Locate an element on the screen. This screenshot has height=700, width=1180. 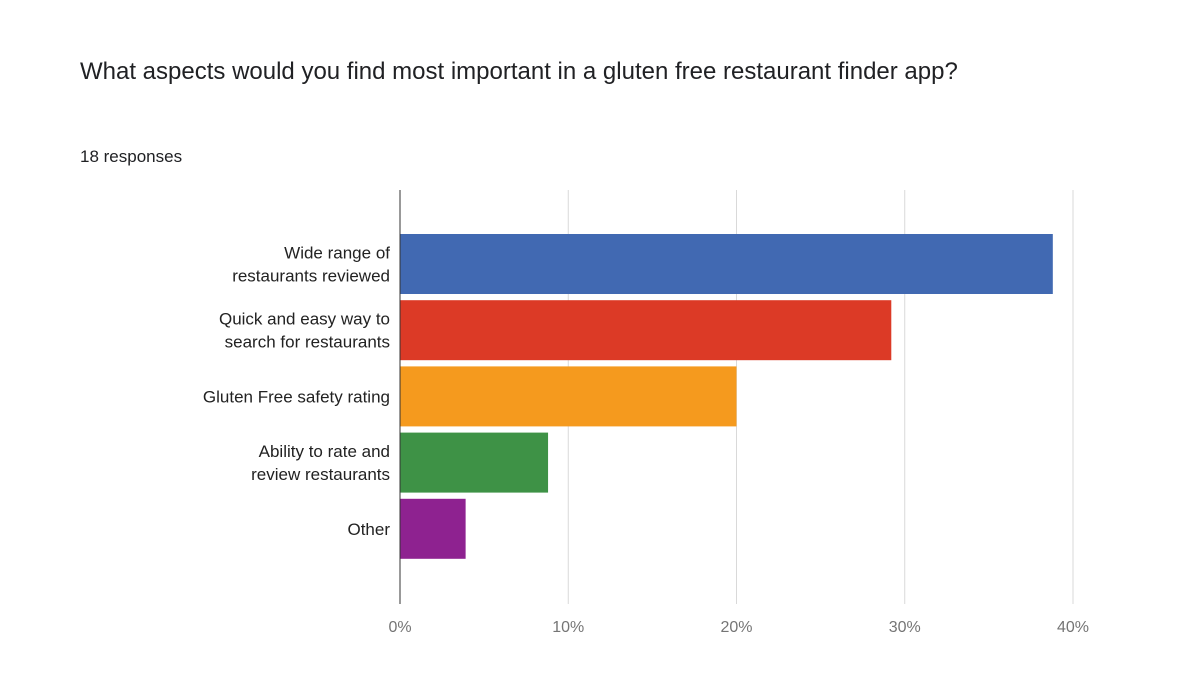
category-label: search for restaurants is located at coordinates (307, 342).